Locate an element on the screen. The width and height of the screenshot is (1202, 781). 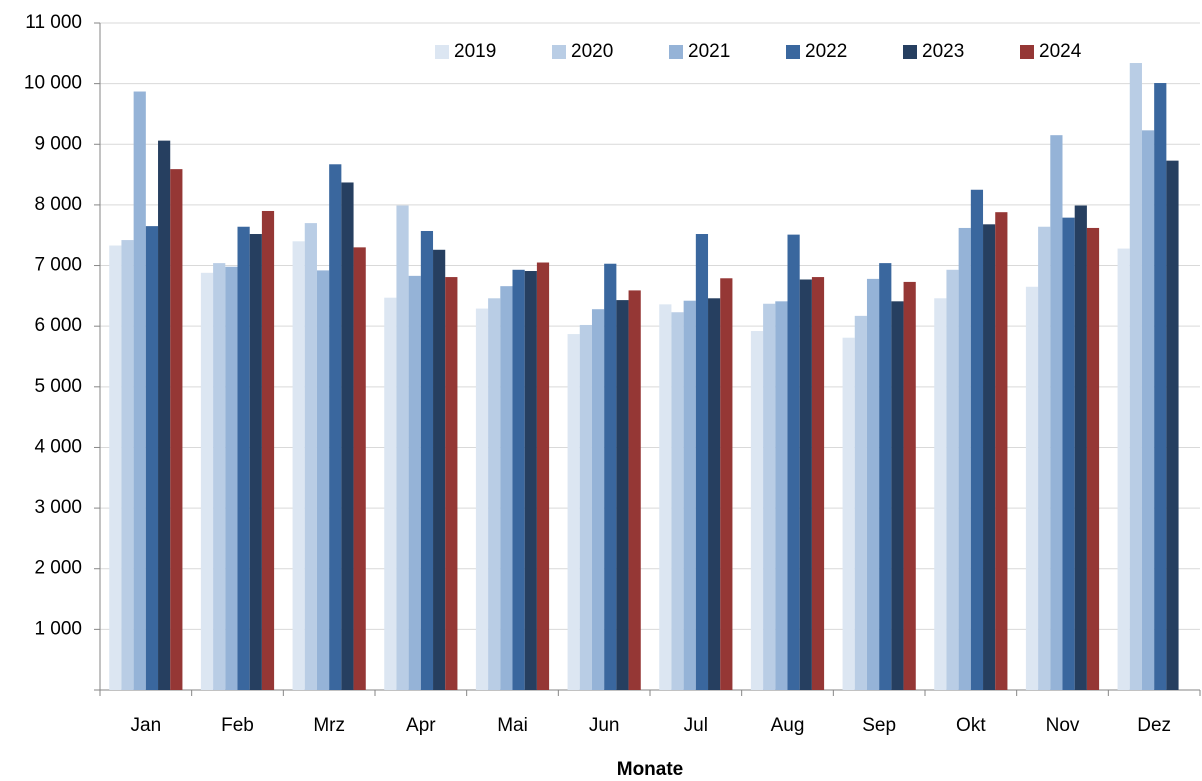
x-tick-label: Sep is located at coordinates (879, 725).